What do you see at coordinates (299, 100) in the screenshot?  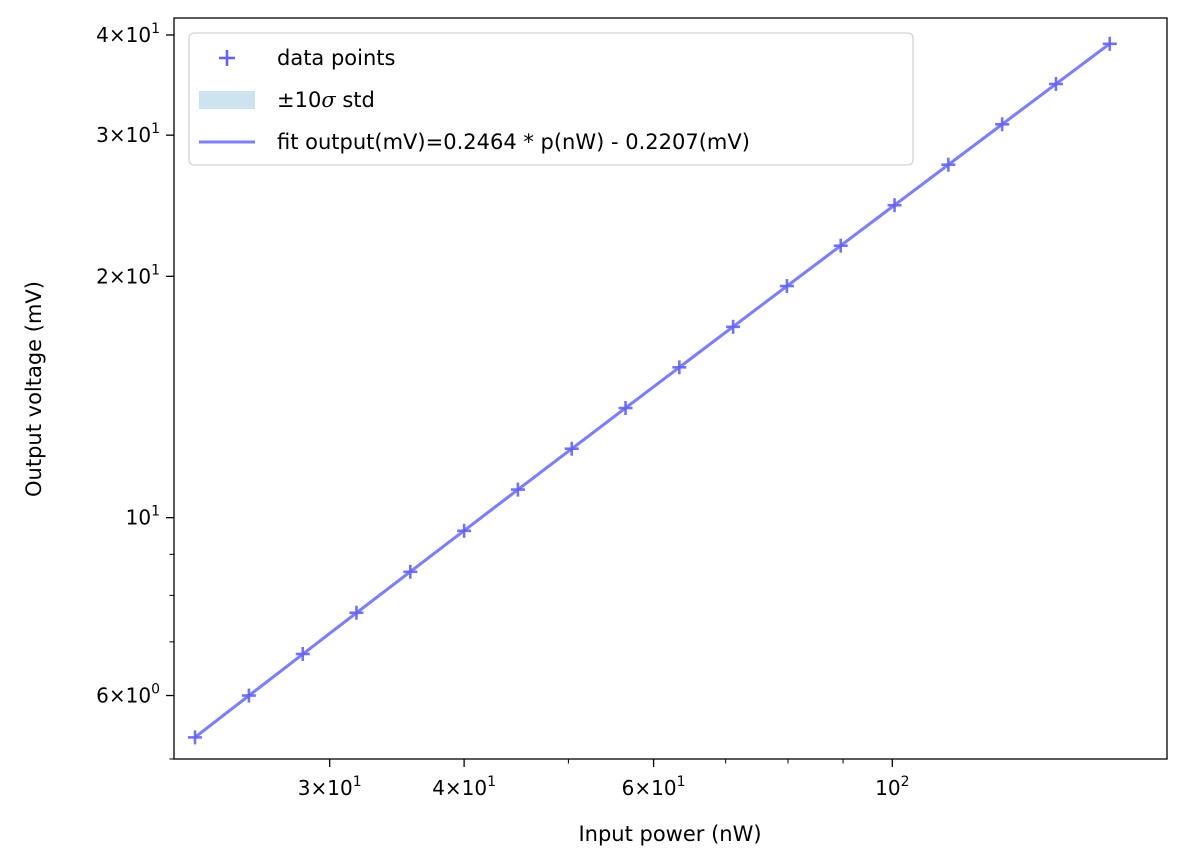 I see `legend-std-prefix: ±10` at bounding box center [299, 100].